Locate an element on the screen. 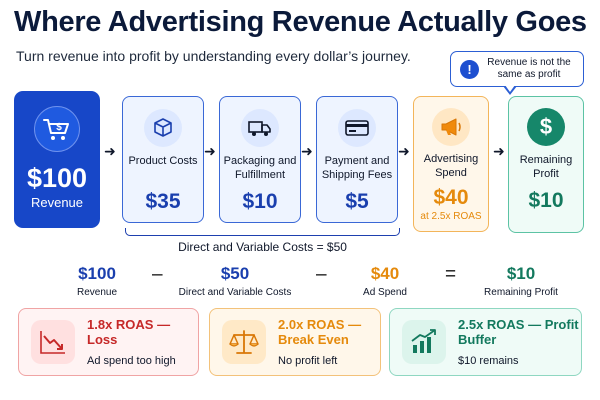 The image size is (600, 400). callout-bubble: ! Revenue is not the same as profit is located at coordinates (517, 69).